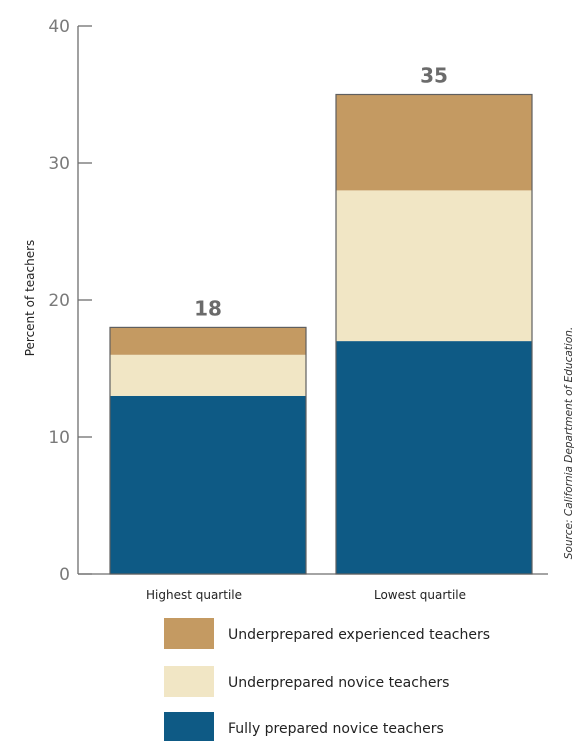  I want to click on y-tick-label: 30, so click(59, 164).